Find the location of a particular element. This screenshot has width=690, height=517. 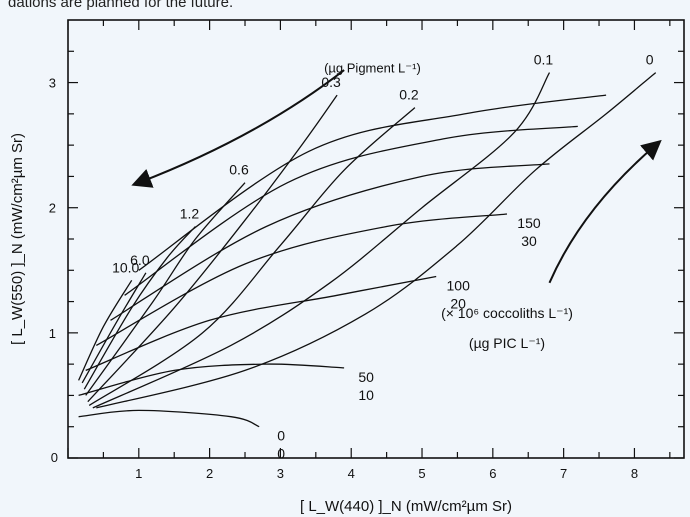

coccolith-label: 150 is located at coordinates (529, 223).